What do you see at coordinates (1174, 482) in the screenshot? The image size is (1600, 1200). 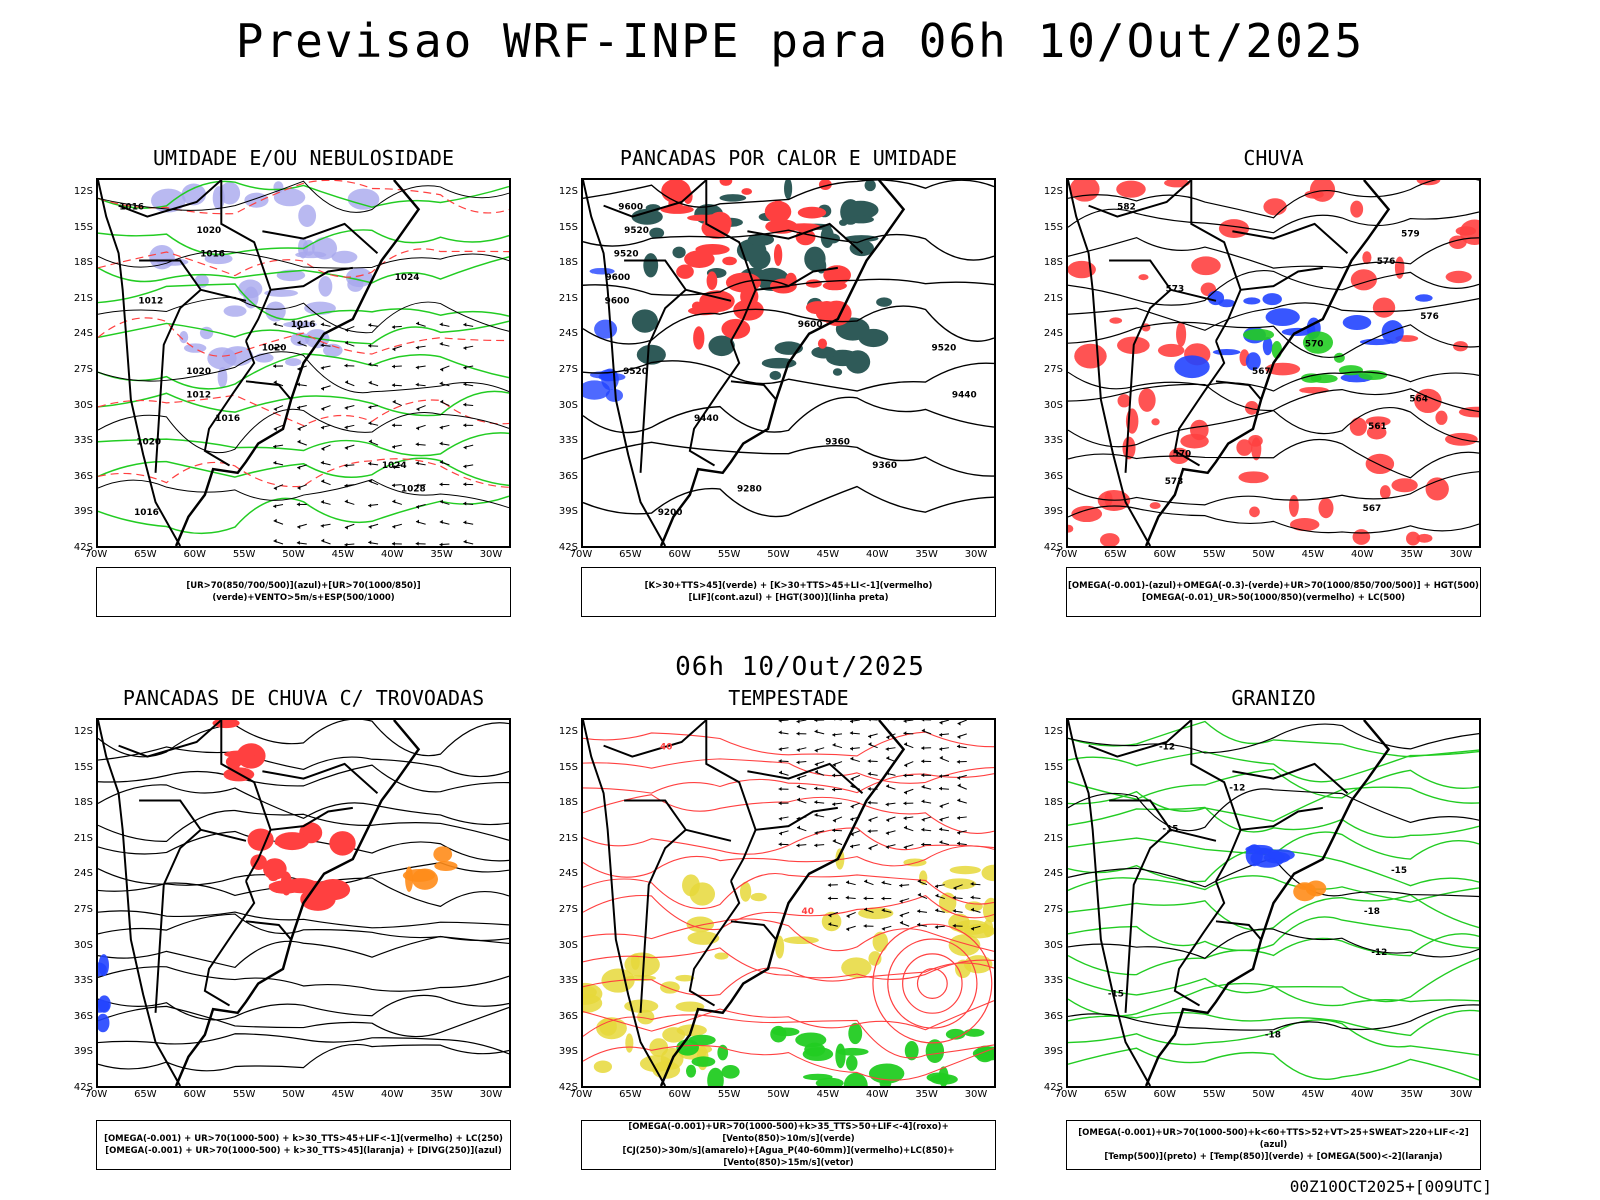 I see `contour-label: 573` at bounding box center [1174, 482].